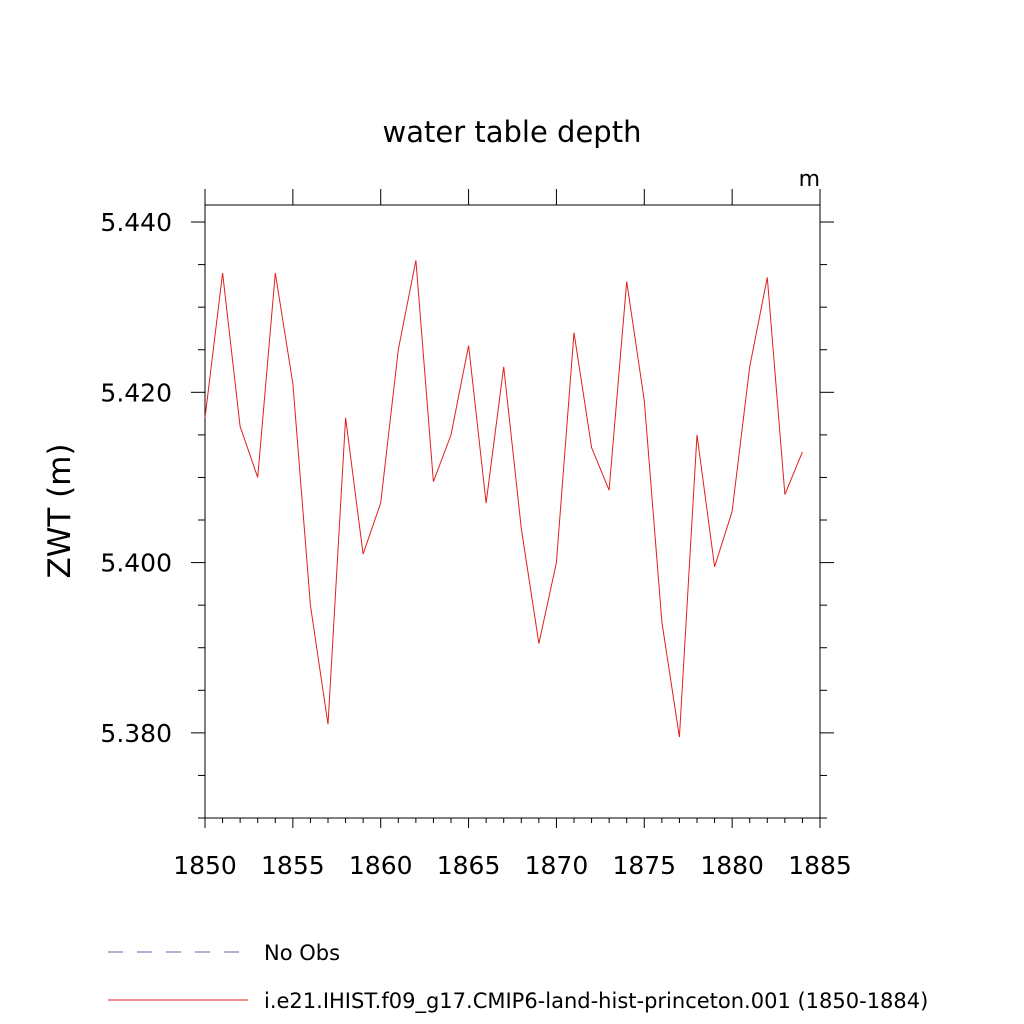 This screenshot has height=1024, width=1024. Describe the element at coordinates (381, 865) in the screenshot. I see `x-tick-label: 1860` at that location.